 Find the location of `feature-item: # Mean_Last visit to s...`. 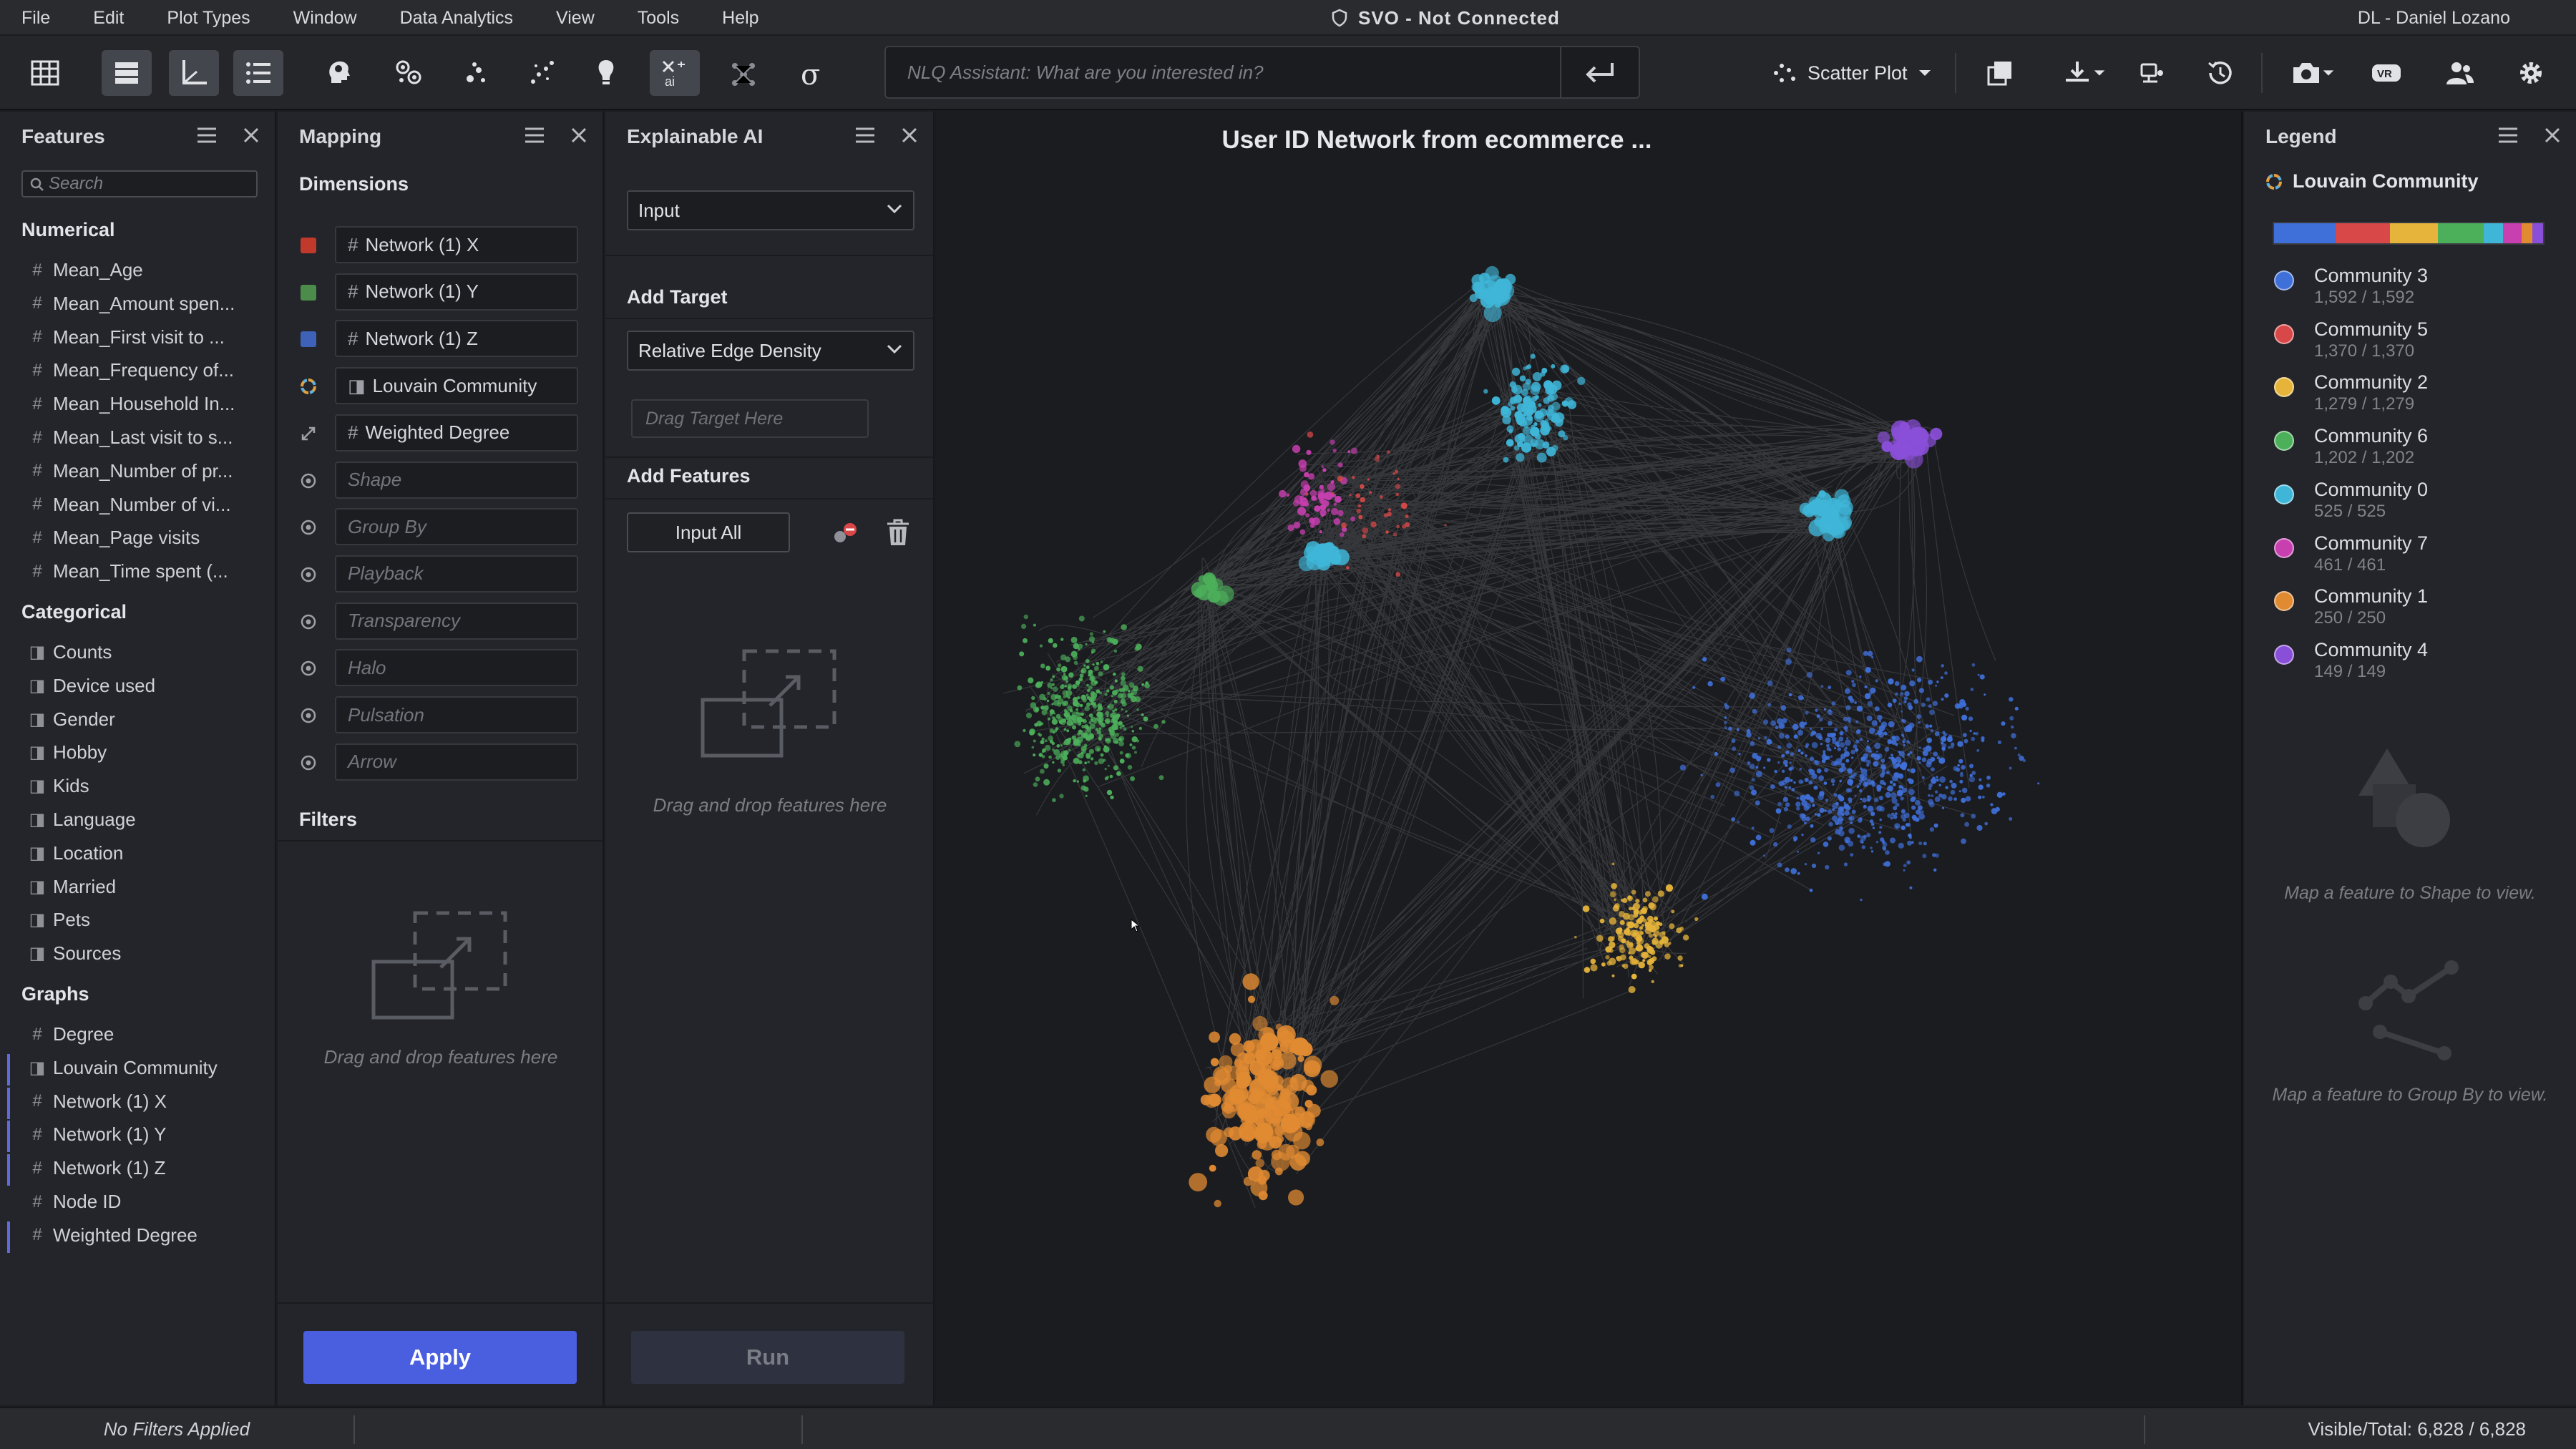

feature-item: # Mean_Last visit to s... is located at coordinates (131, 437).